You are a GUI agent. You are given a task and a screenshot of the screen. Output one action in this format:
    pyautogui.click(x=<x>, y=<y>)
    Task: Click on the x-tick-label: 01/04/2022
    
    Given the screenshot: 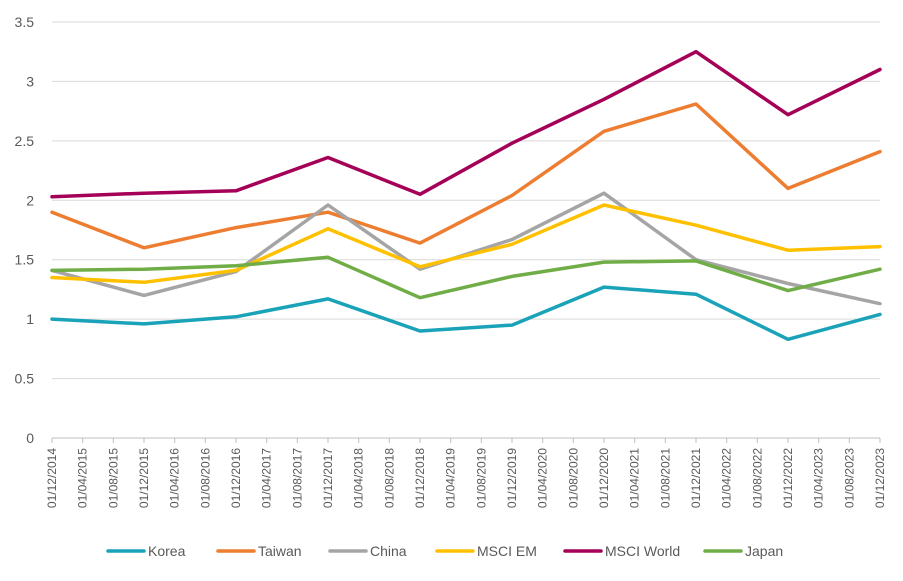 What is the action you would take?
    pyautogui.click(x=727, y=478)
    